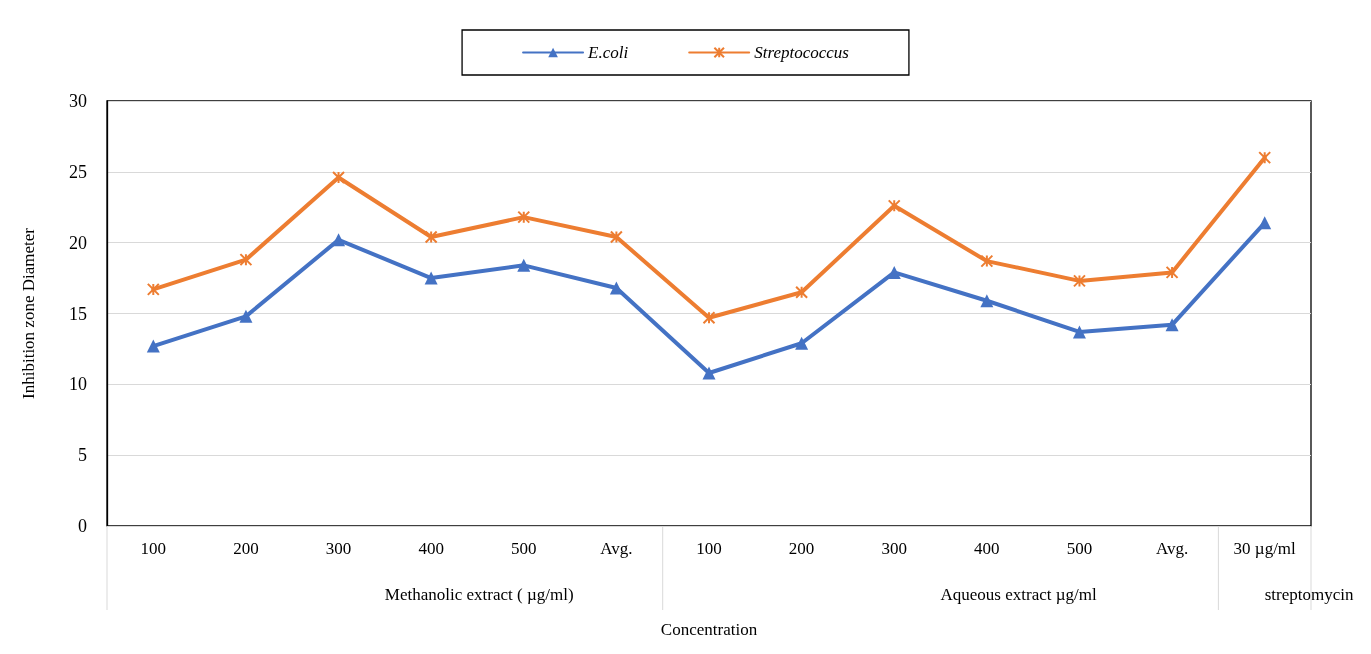 The height and width of the screenshot is (654, 1371). I want to click on y-axis-title: Inhibition zone Diameter, so click(28, 313).